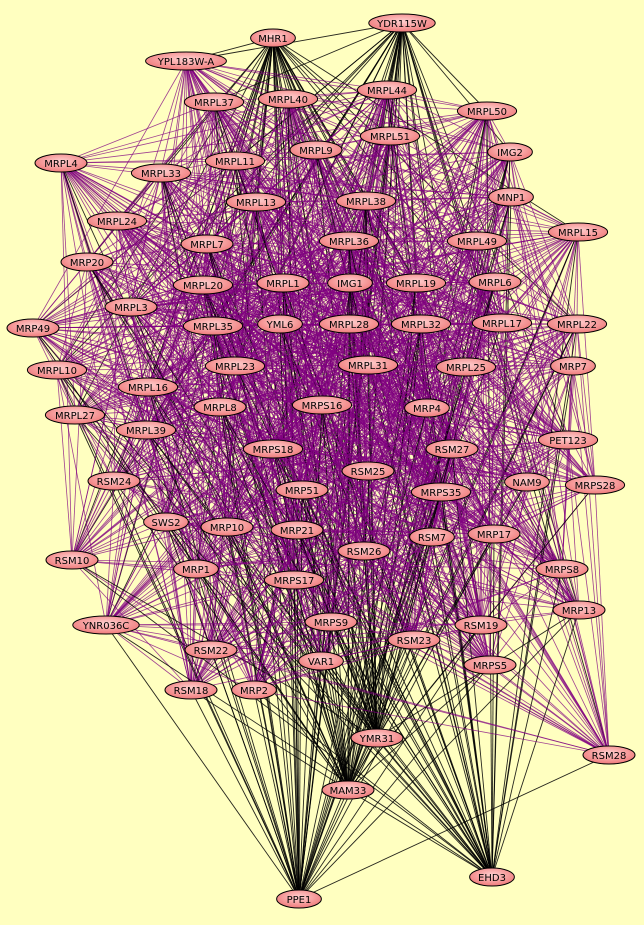 The height and width of the screenshot is (925, 644). I want to click on node-label: PPE1, so click(299, 900).